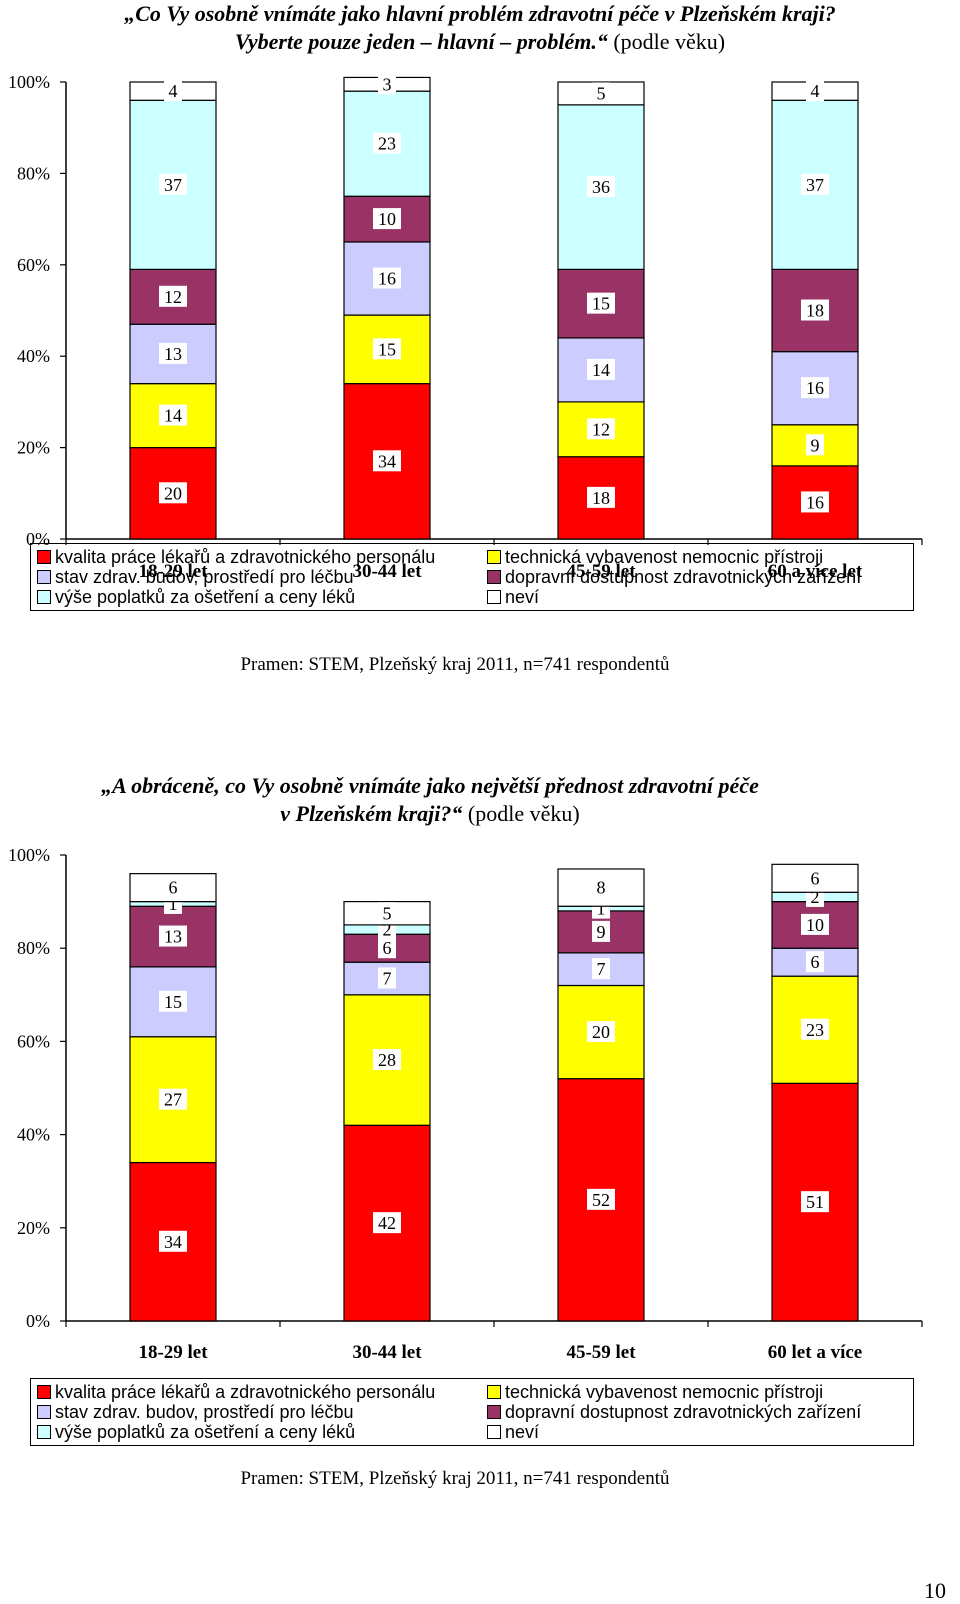 The height and width of the screenshot is (1604, 960). Describe the element at coordinates (666, 41) in the screenshot. I see `chart-1-title-suffix: (podle věku)` at that location.